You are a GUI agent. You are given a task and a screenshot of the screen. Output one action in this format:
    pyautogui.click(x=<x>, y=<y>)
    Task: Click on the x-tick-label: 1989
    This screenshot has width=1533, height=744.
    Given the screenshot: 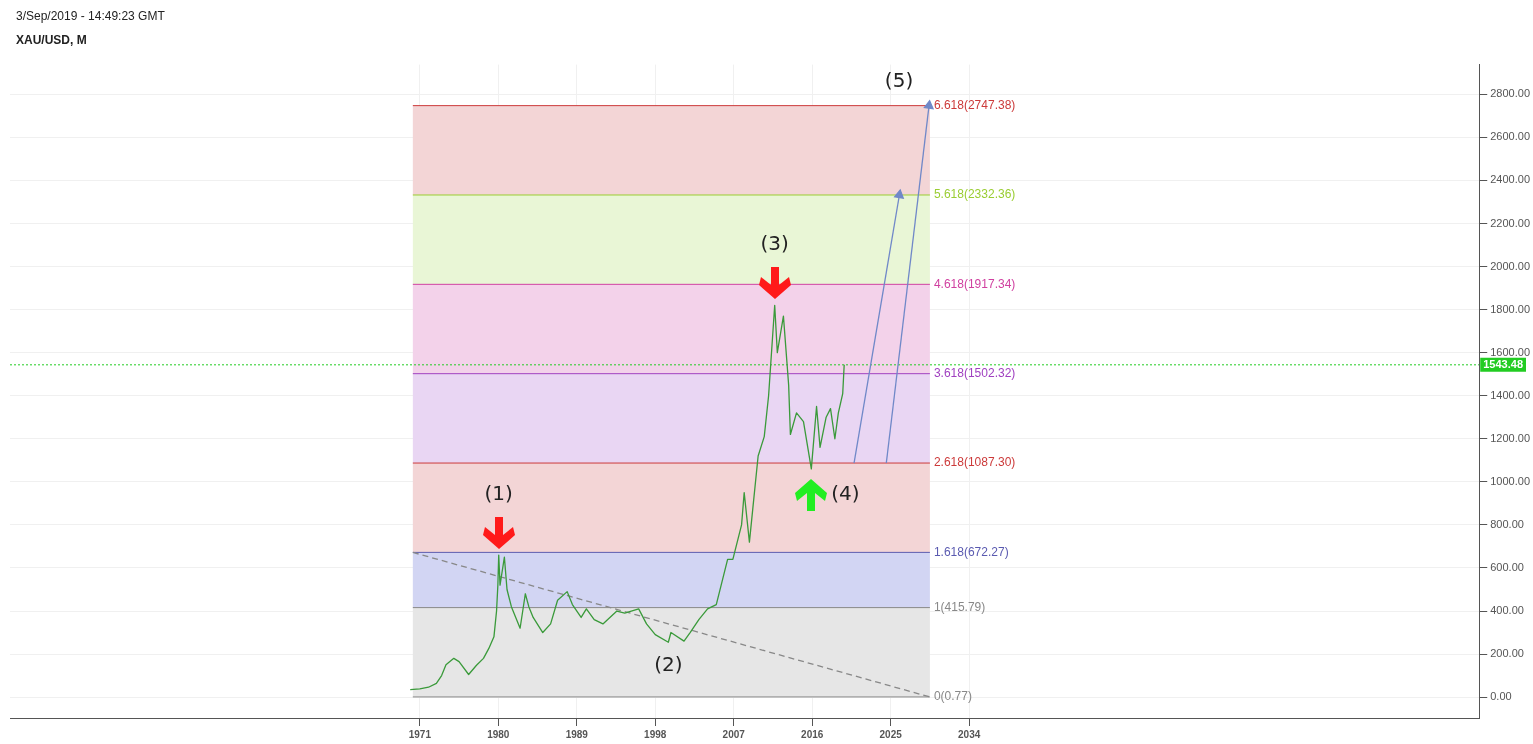 What is the action you would take?
    pyautogui.click(x=577, y=734)
    